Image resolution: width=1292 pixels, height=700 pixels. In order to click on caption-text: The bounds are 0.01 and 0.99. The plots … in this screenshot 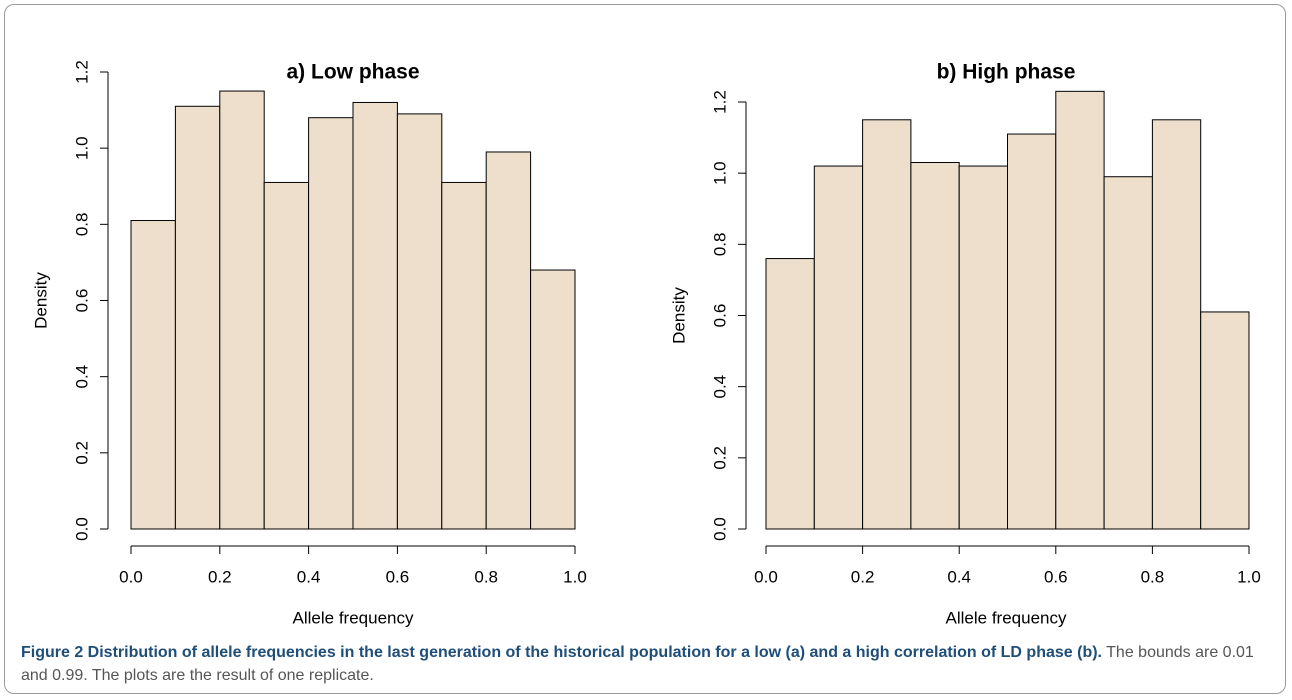, I will do `click(637, 664)`.